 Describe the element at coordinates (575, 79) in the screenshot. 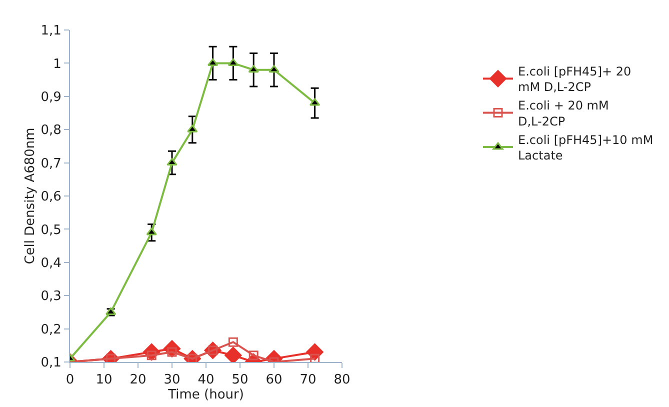

I see `legend-label: E.coli [pFH45]+ 20 mM D,L-2CP` at that location.